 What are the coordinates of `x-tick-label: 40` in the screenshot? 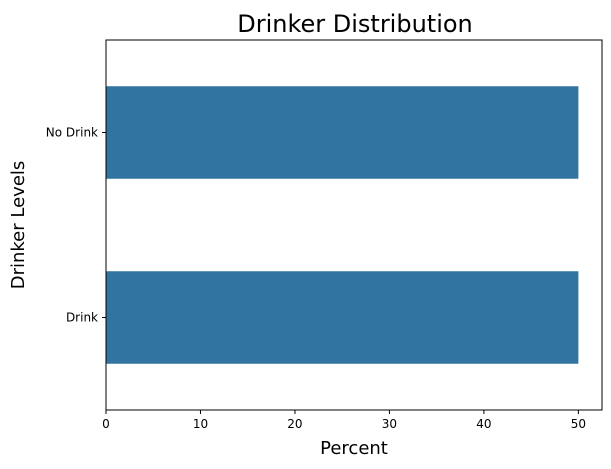 It's located at (483, 424).